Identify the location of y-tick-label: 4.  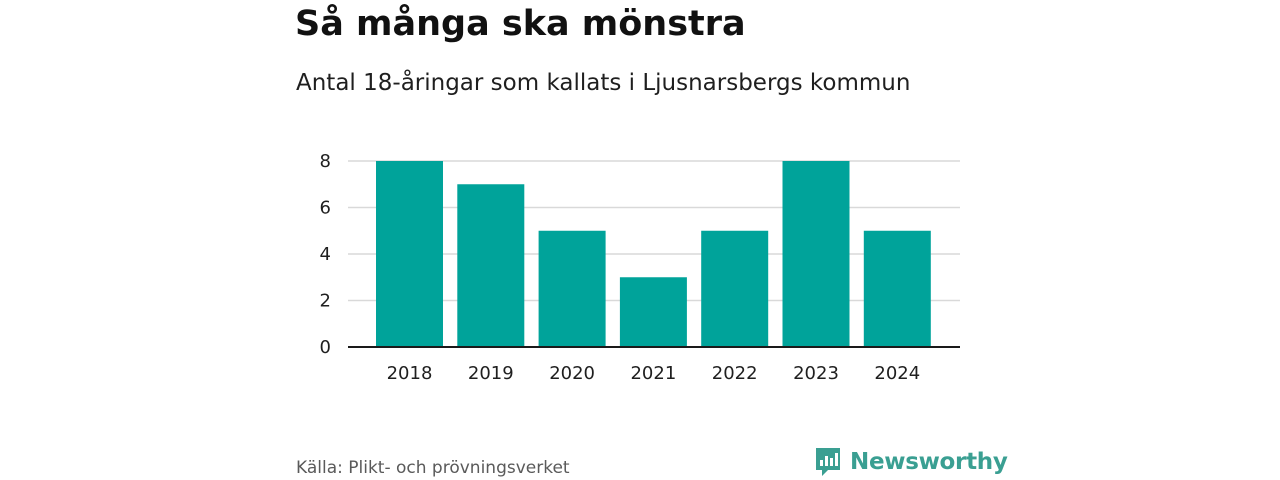
(325, 254).